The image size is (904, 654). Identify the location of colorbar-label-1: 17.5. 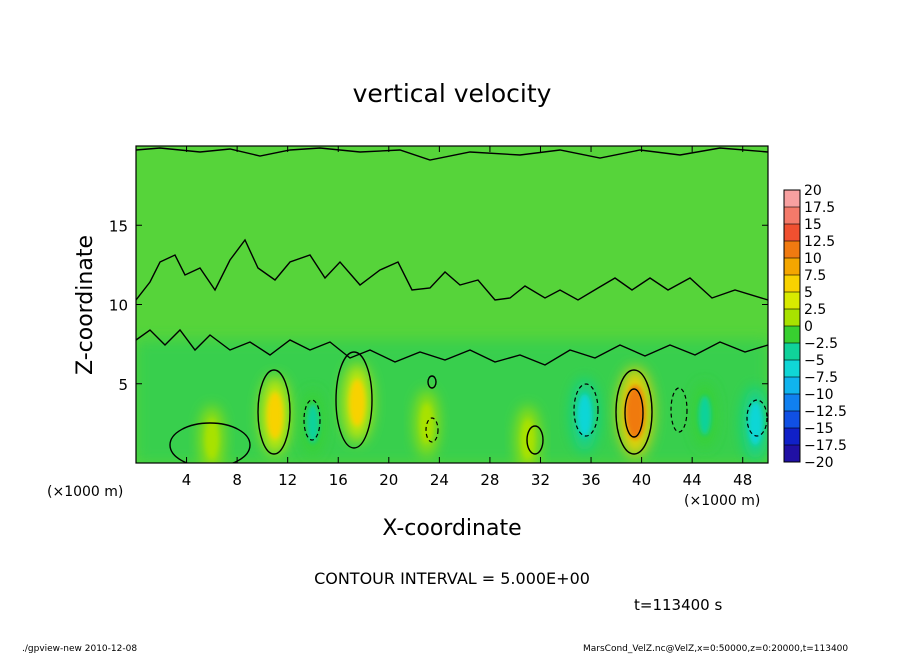
(819, 208).